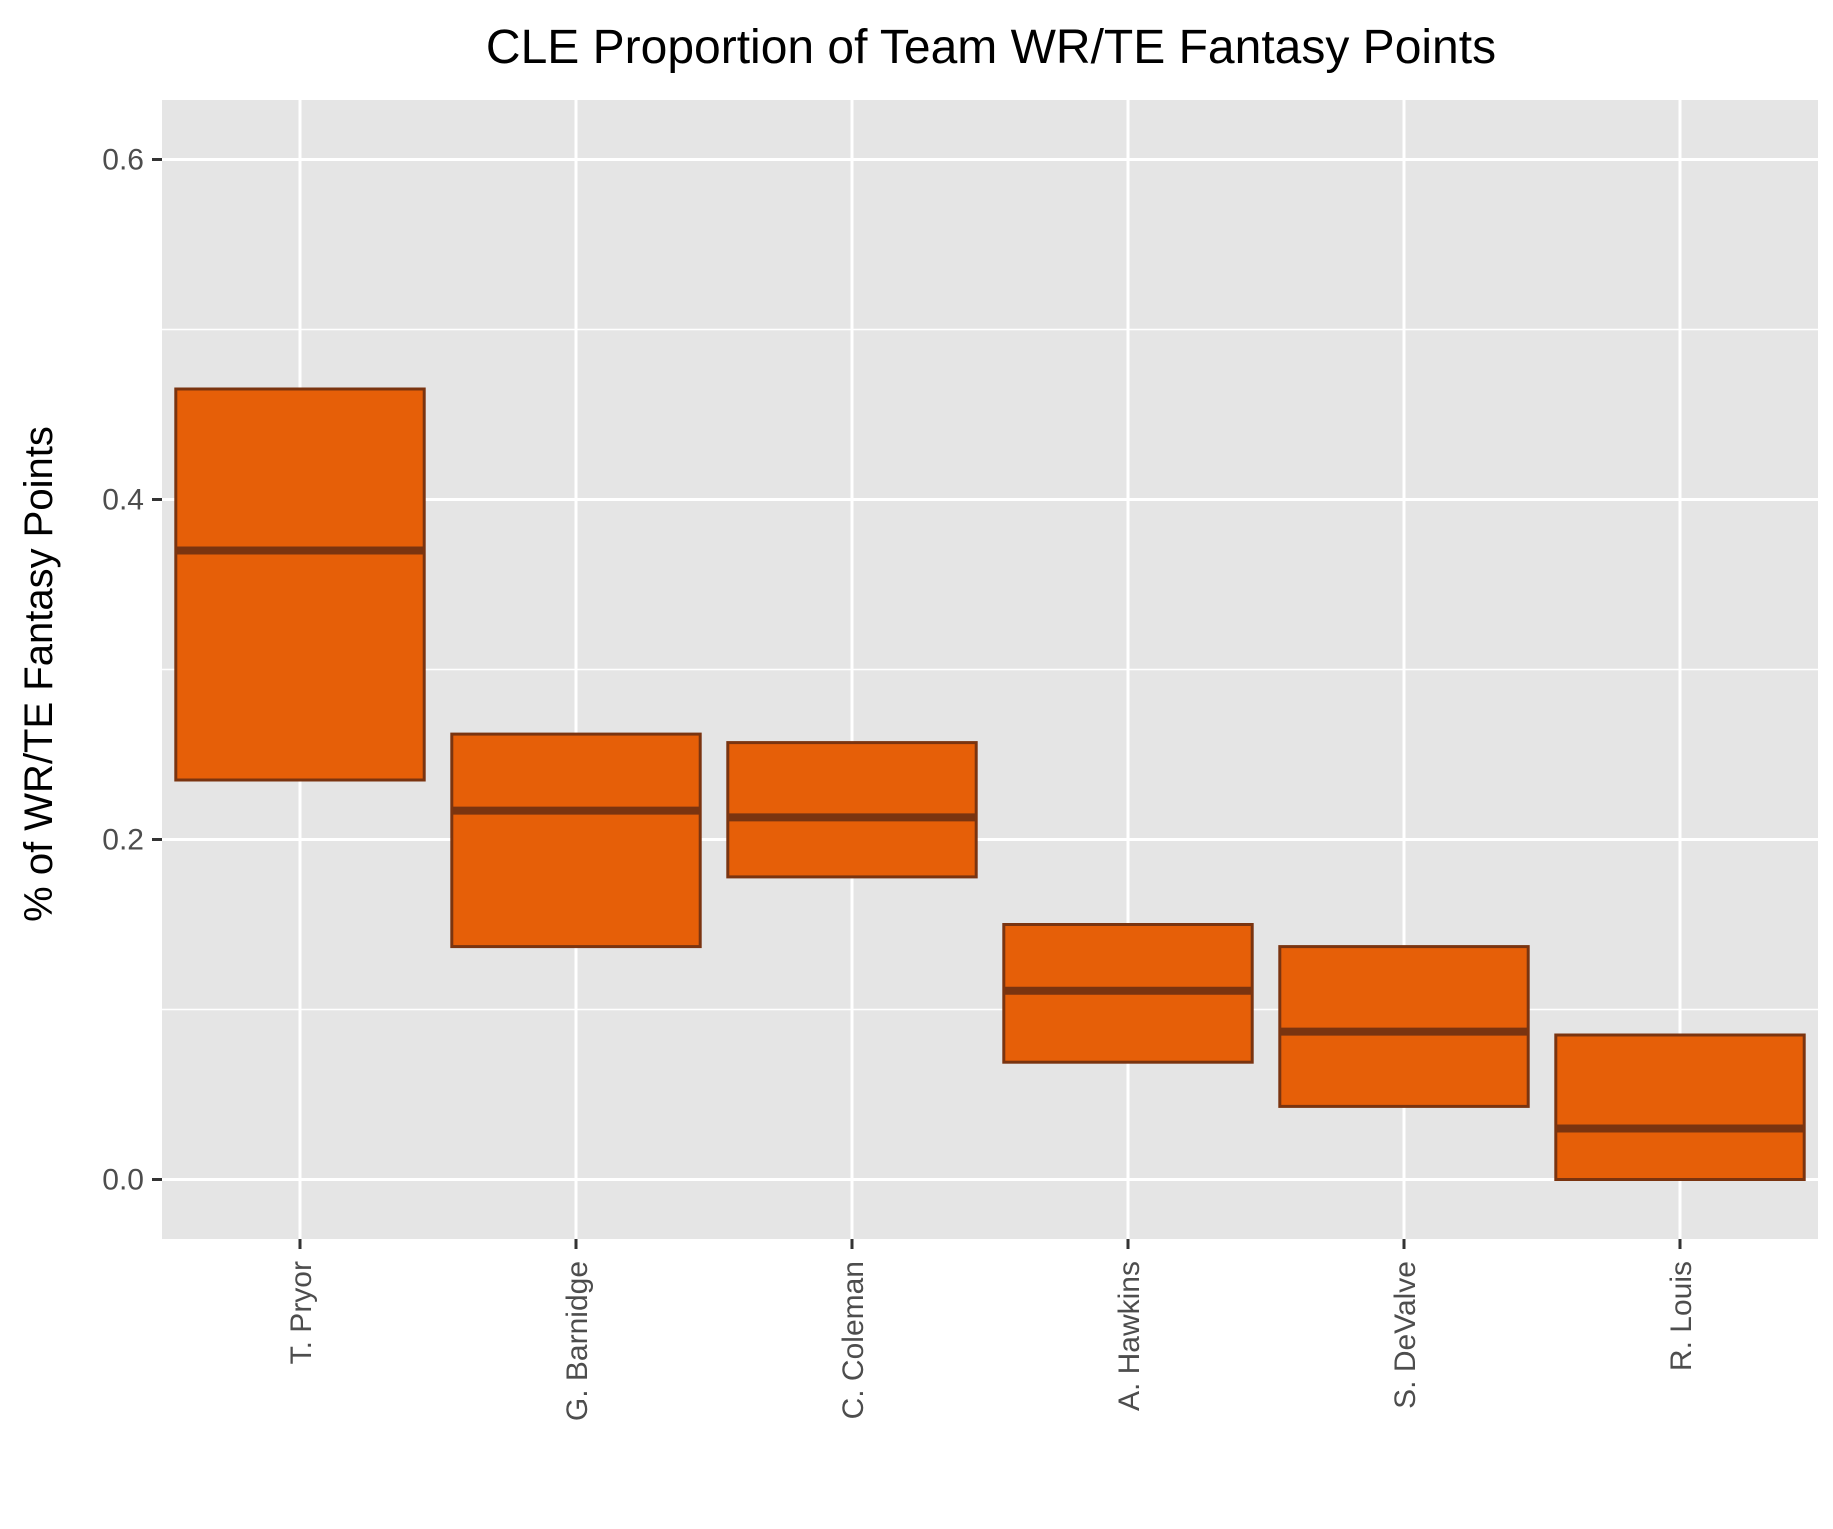  Describe the element at coordinates (1128, 993) in the screenshot. I see `box-a-hawkins` at that location.